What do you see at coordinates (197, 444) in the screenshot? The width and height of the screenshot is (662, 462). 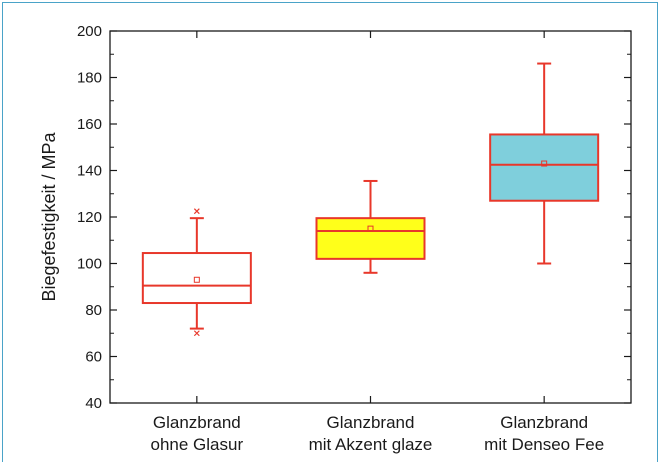 I see `x-category-label: ohne Glasur` at bounding box center [197, 444].